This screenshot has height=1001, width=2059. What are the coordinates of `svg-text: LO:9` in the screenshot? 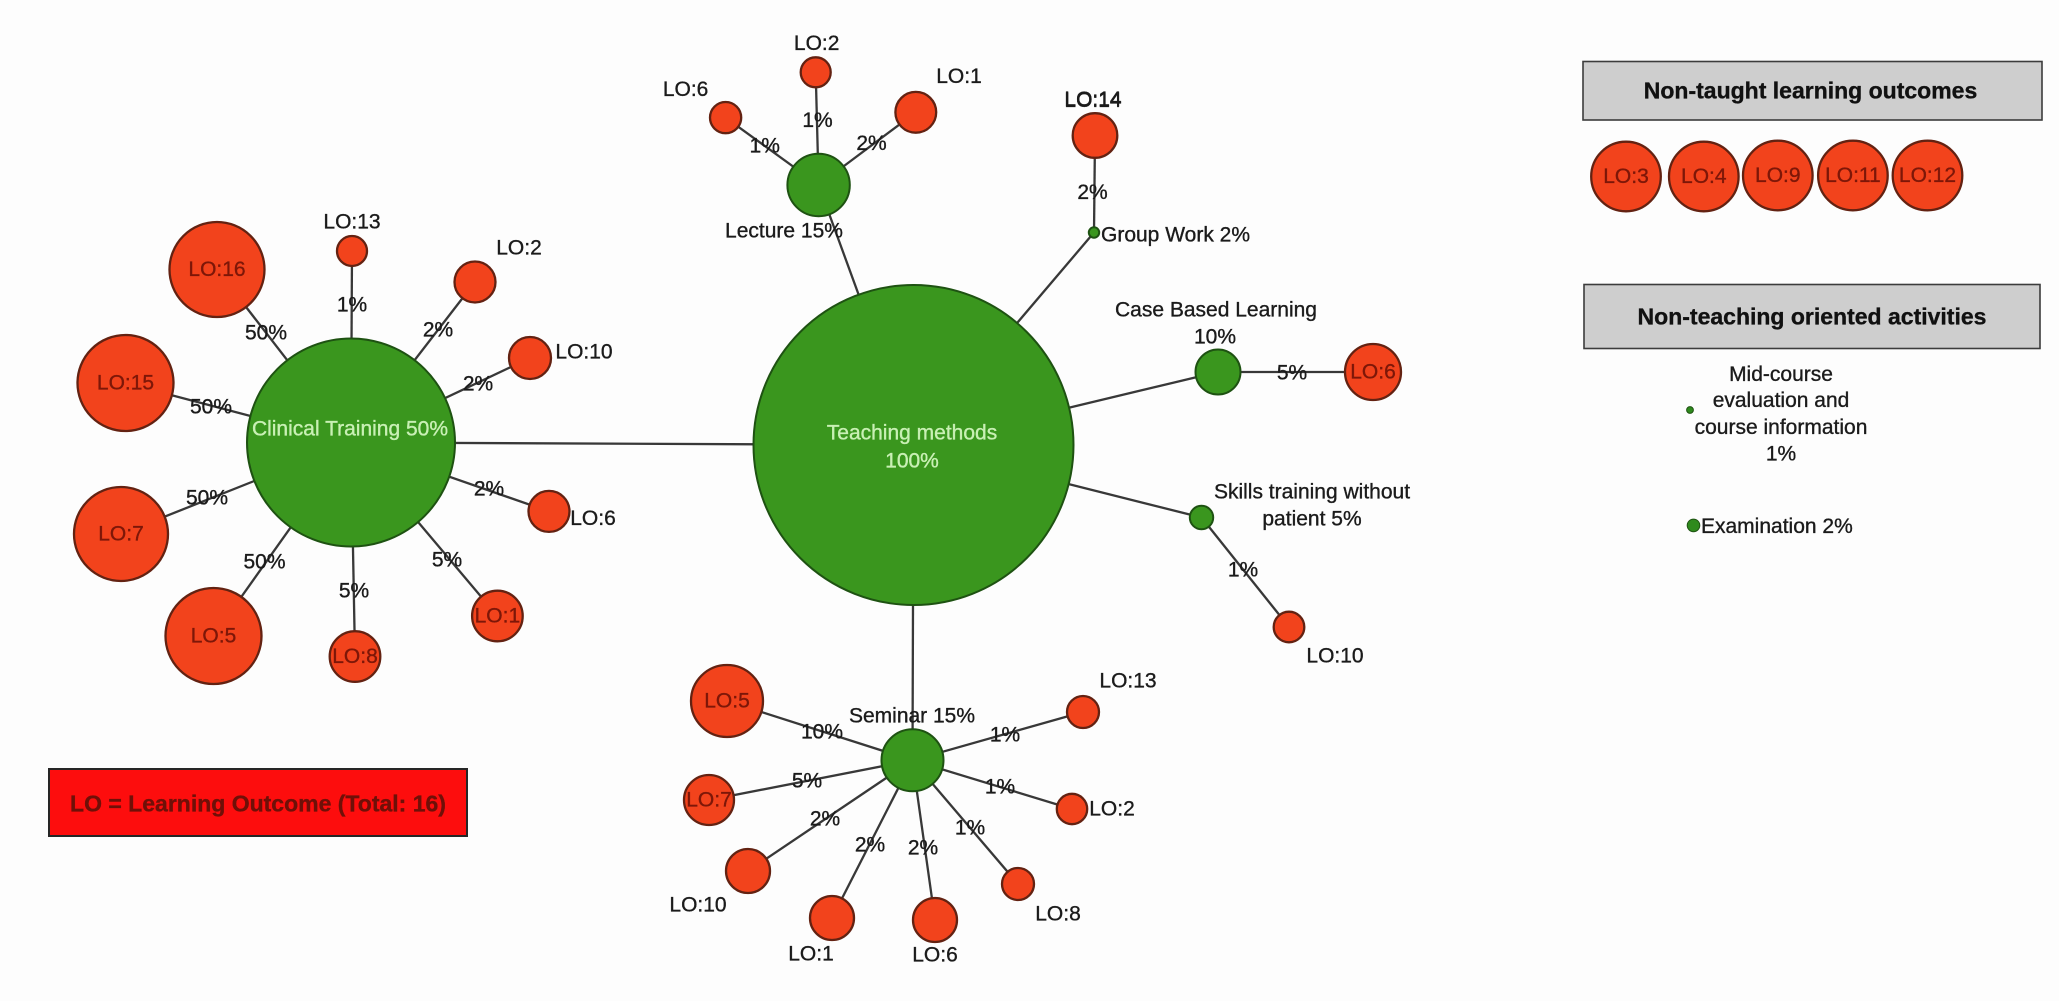 It's located at (1778, 175).